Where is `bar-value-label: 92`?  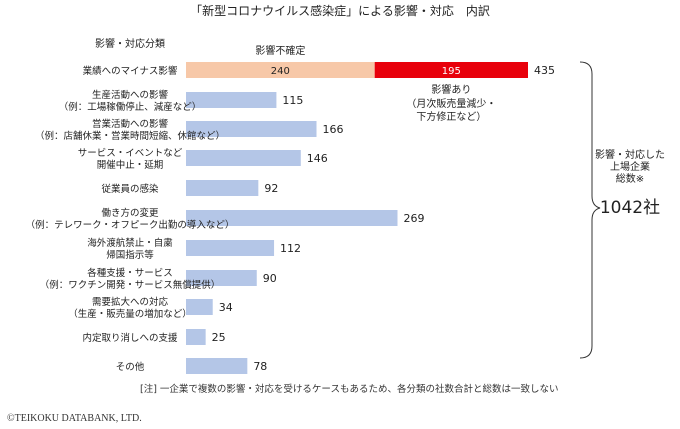 bar-value-label: 92 is located at coordinates (271, 188).